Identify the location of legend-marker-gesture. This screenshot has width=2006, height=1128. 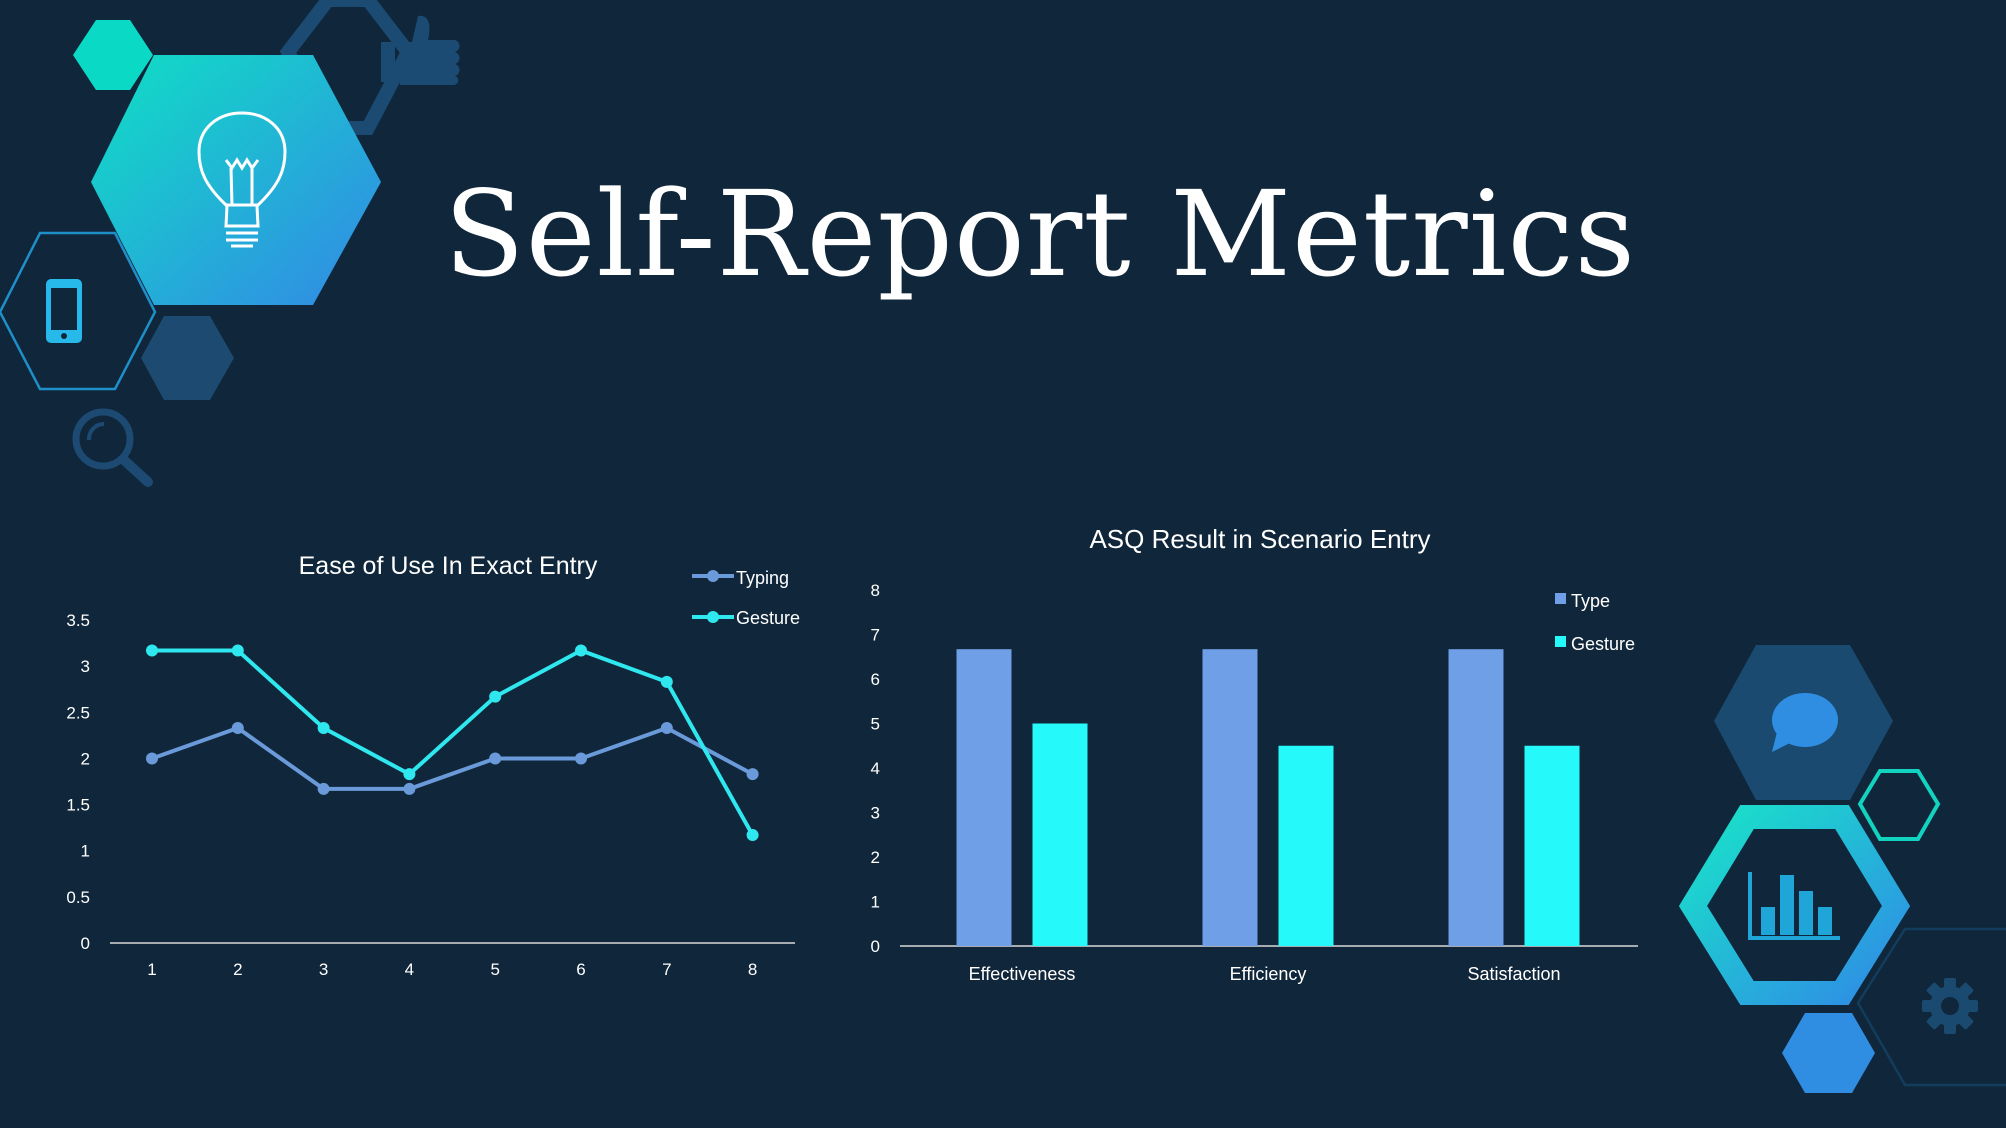
(1560, 641).